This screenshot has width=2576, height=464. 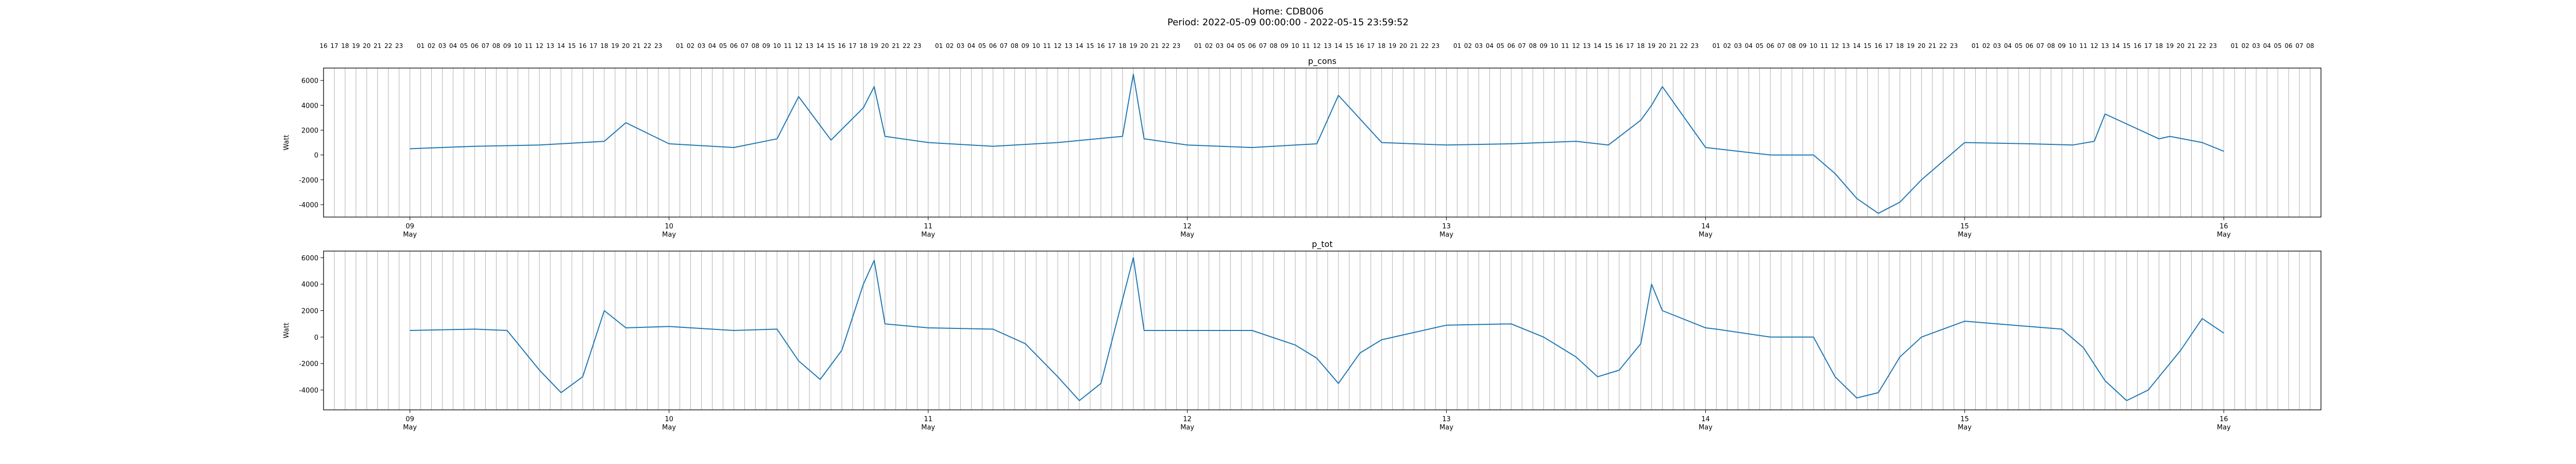 What do you see at coordinates (928, 419) in the screenshot?
I see `x-tick-label-day: 11` at bounding box center [928, 419].